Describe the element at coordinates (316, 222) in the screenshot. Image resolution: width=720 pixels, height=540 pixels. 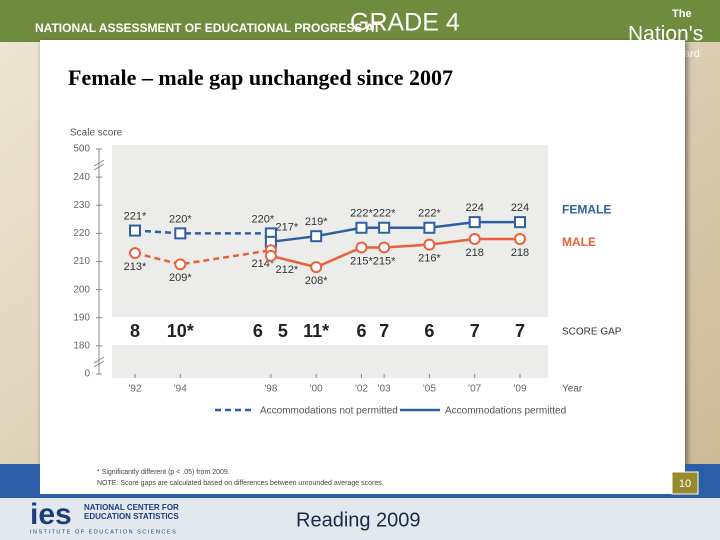
I see `value-label: 219*` at that location.